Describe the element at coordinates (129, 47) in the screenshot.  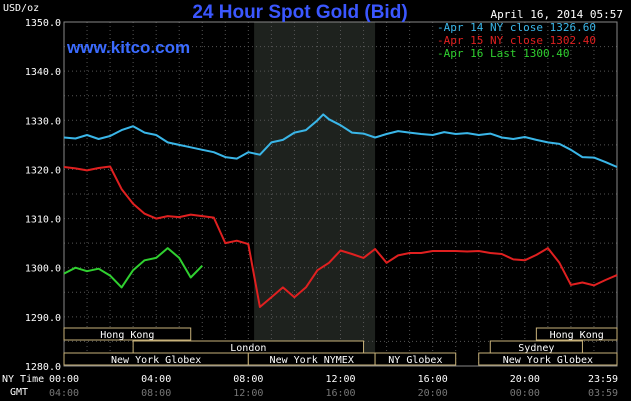
I see `site-url: www.kitco.com` at that location.